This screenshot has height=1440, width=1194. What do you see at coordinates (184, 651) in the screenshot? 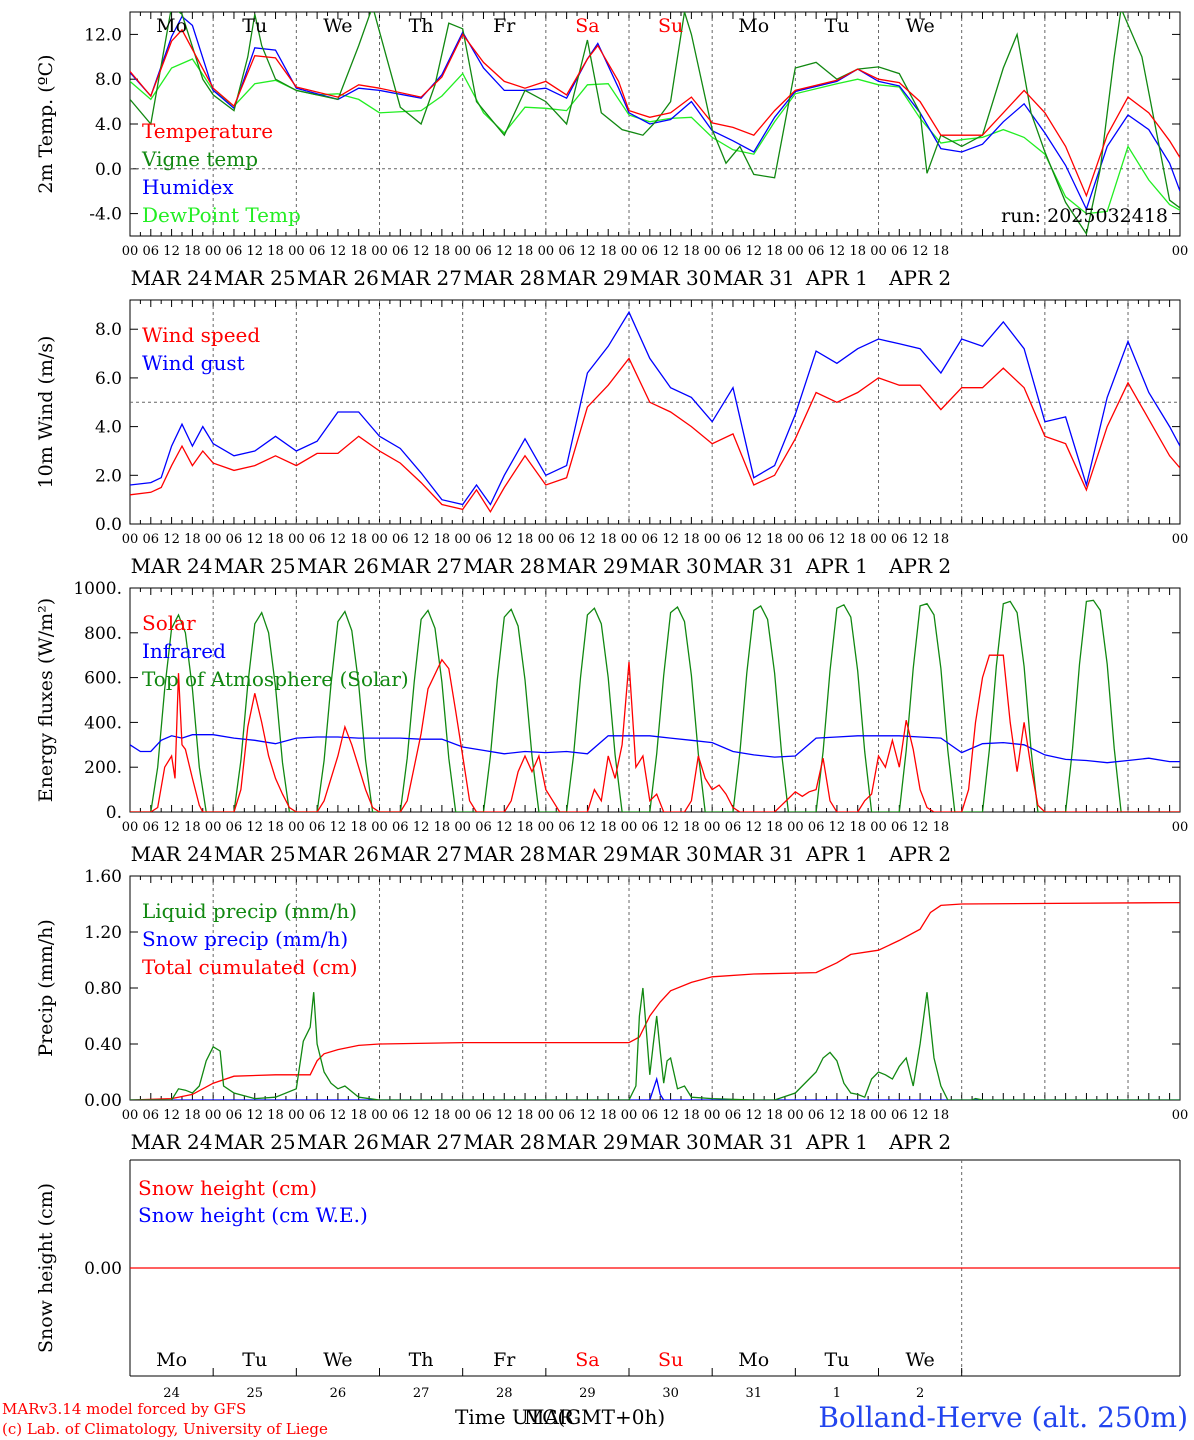
I see `legend-entry: Infrared` at bounding box center [184, 651].